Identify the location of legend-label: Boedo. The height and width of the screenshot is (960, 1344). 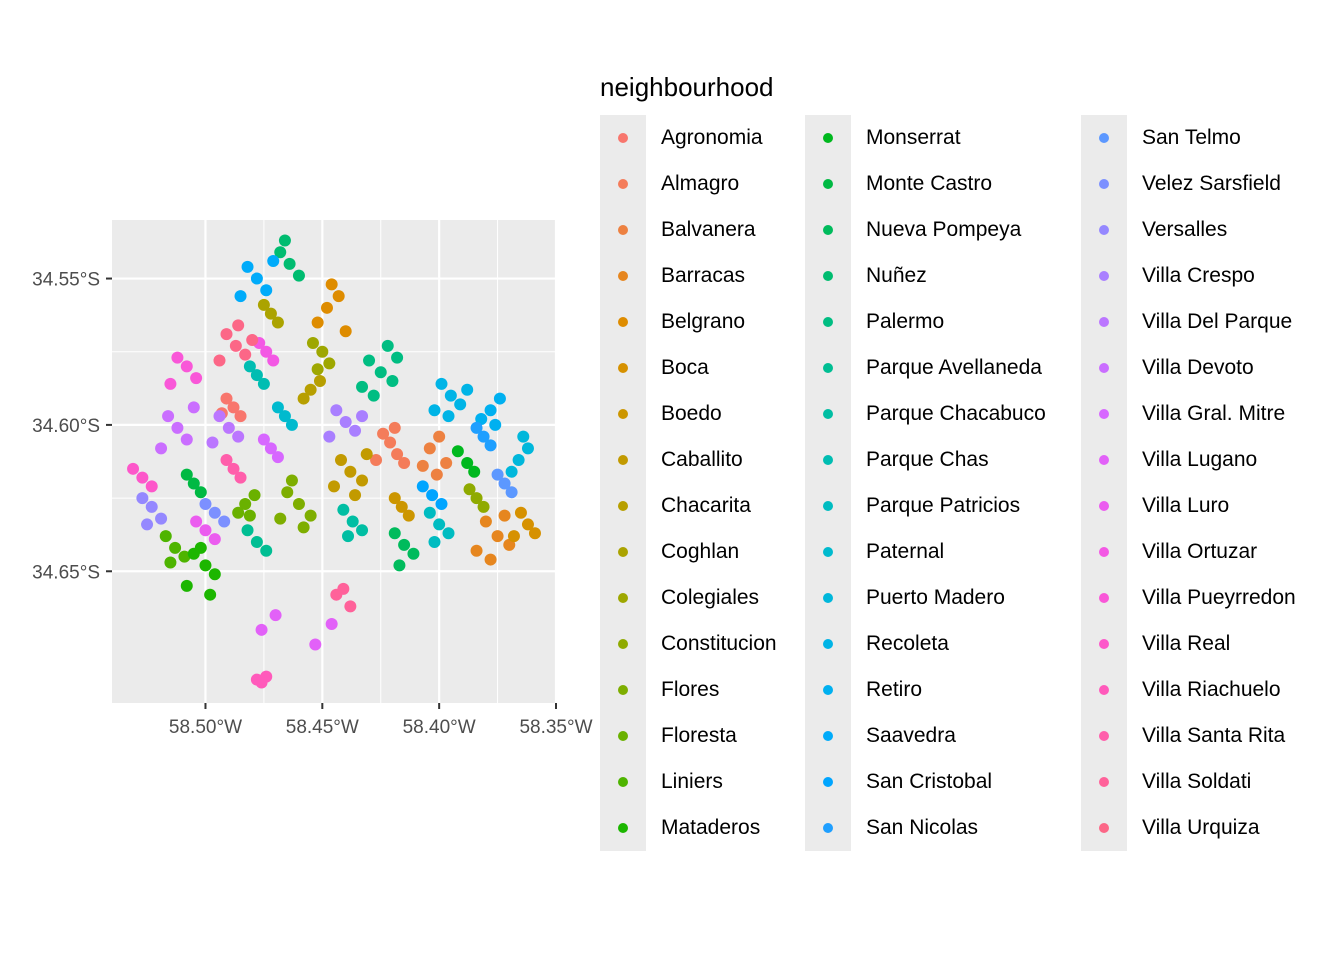
(691, 413).